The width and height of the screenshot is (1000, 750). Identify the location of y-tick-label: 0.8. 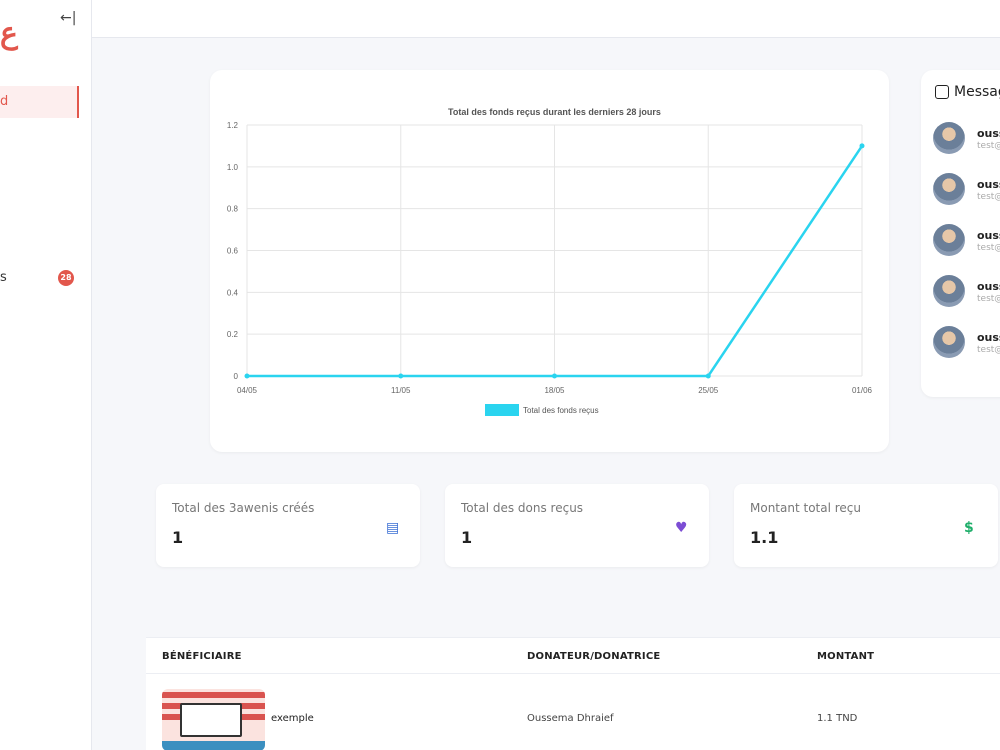
(233, 209).